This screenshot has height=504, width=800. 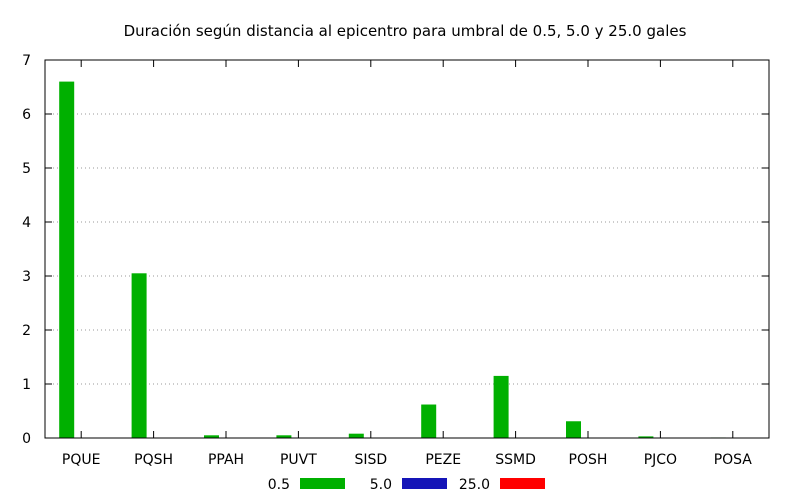 What do you see at coordinates (515, 460) in the screenshot?
I see `x-tick-label: SSMD` at bounding box center [515, 460].